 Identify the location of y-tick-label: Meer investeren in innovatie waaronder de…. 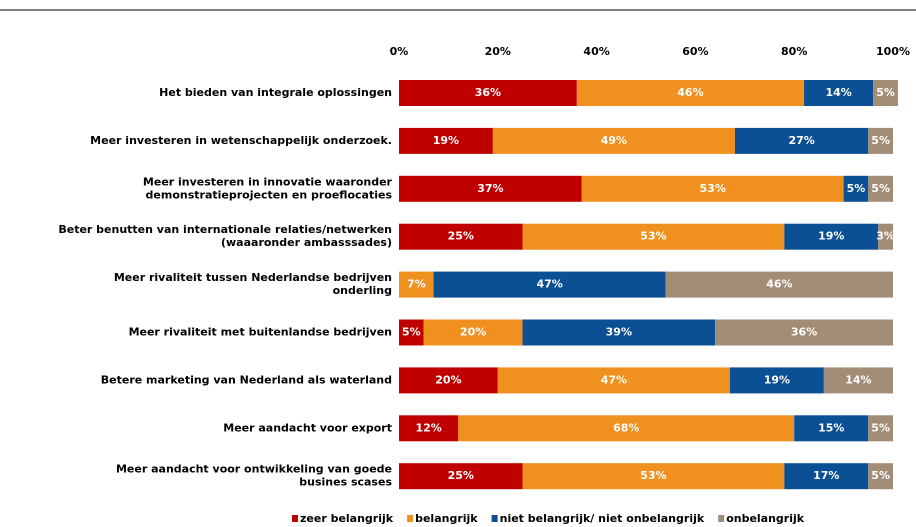
(268, 188).